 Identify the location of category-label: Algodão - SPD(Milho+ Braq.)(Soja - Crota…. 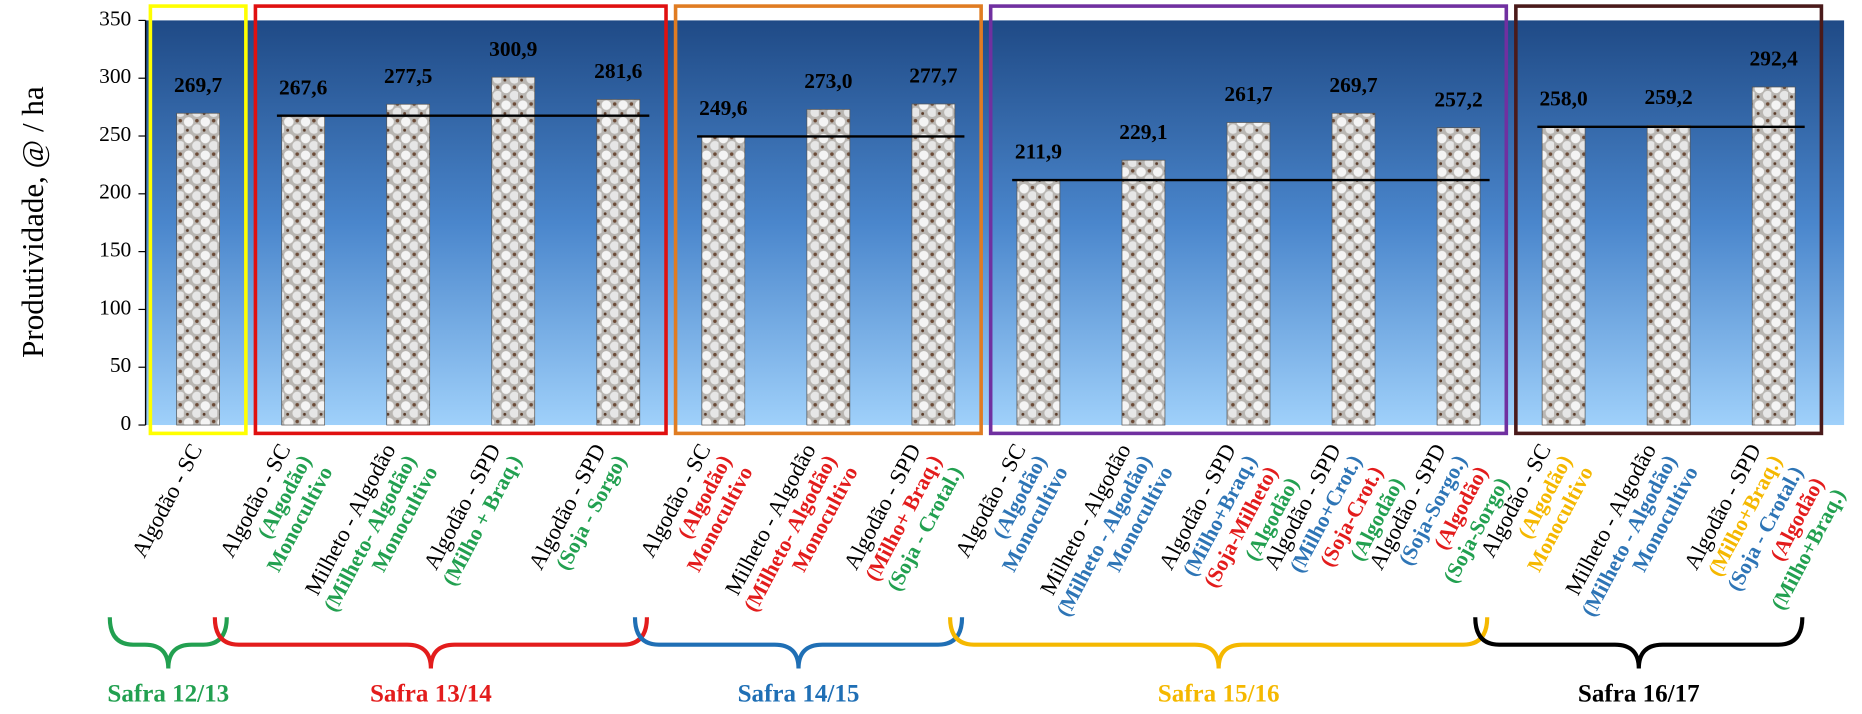
(903, 517).